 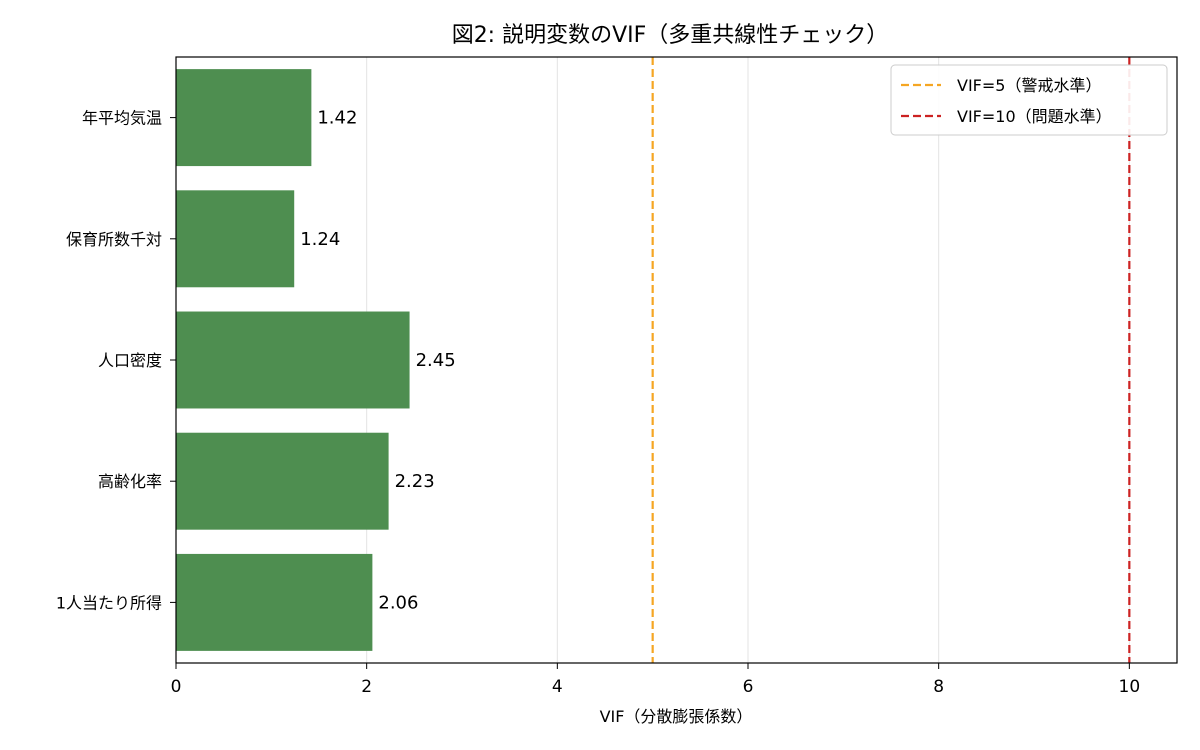 What do you see at coordinates (1034, 116) in the screenshot?
I see `legend-entry-label: VIF=10（問題水準）` at bounding box center [1034, 116].